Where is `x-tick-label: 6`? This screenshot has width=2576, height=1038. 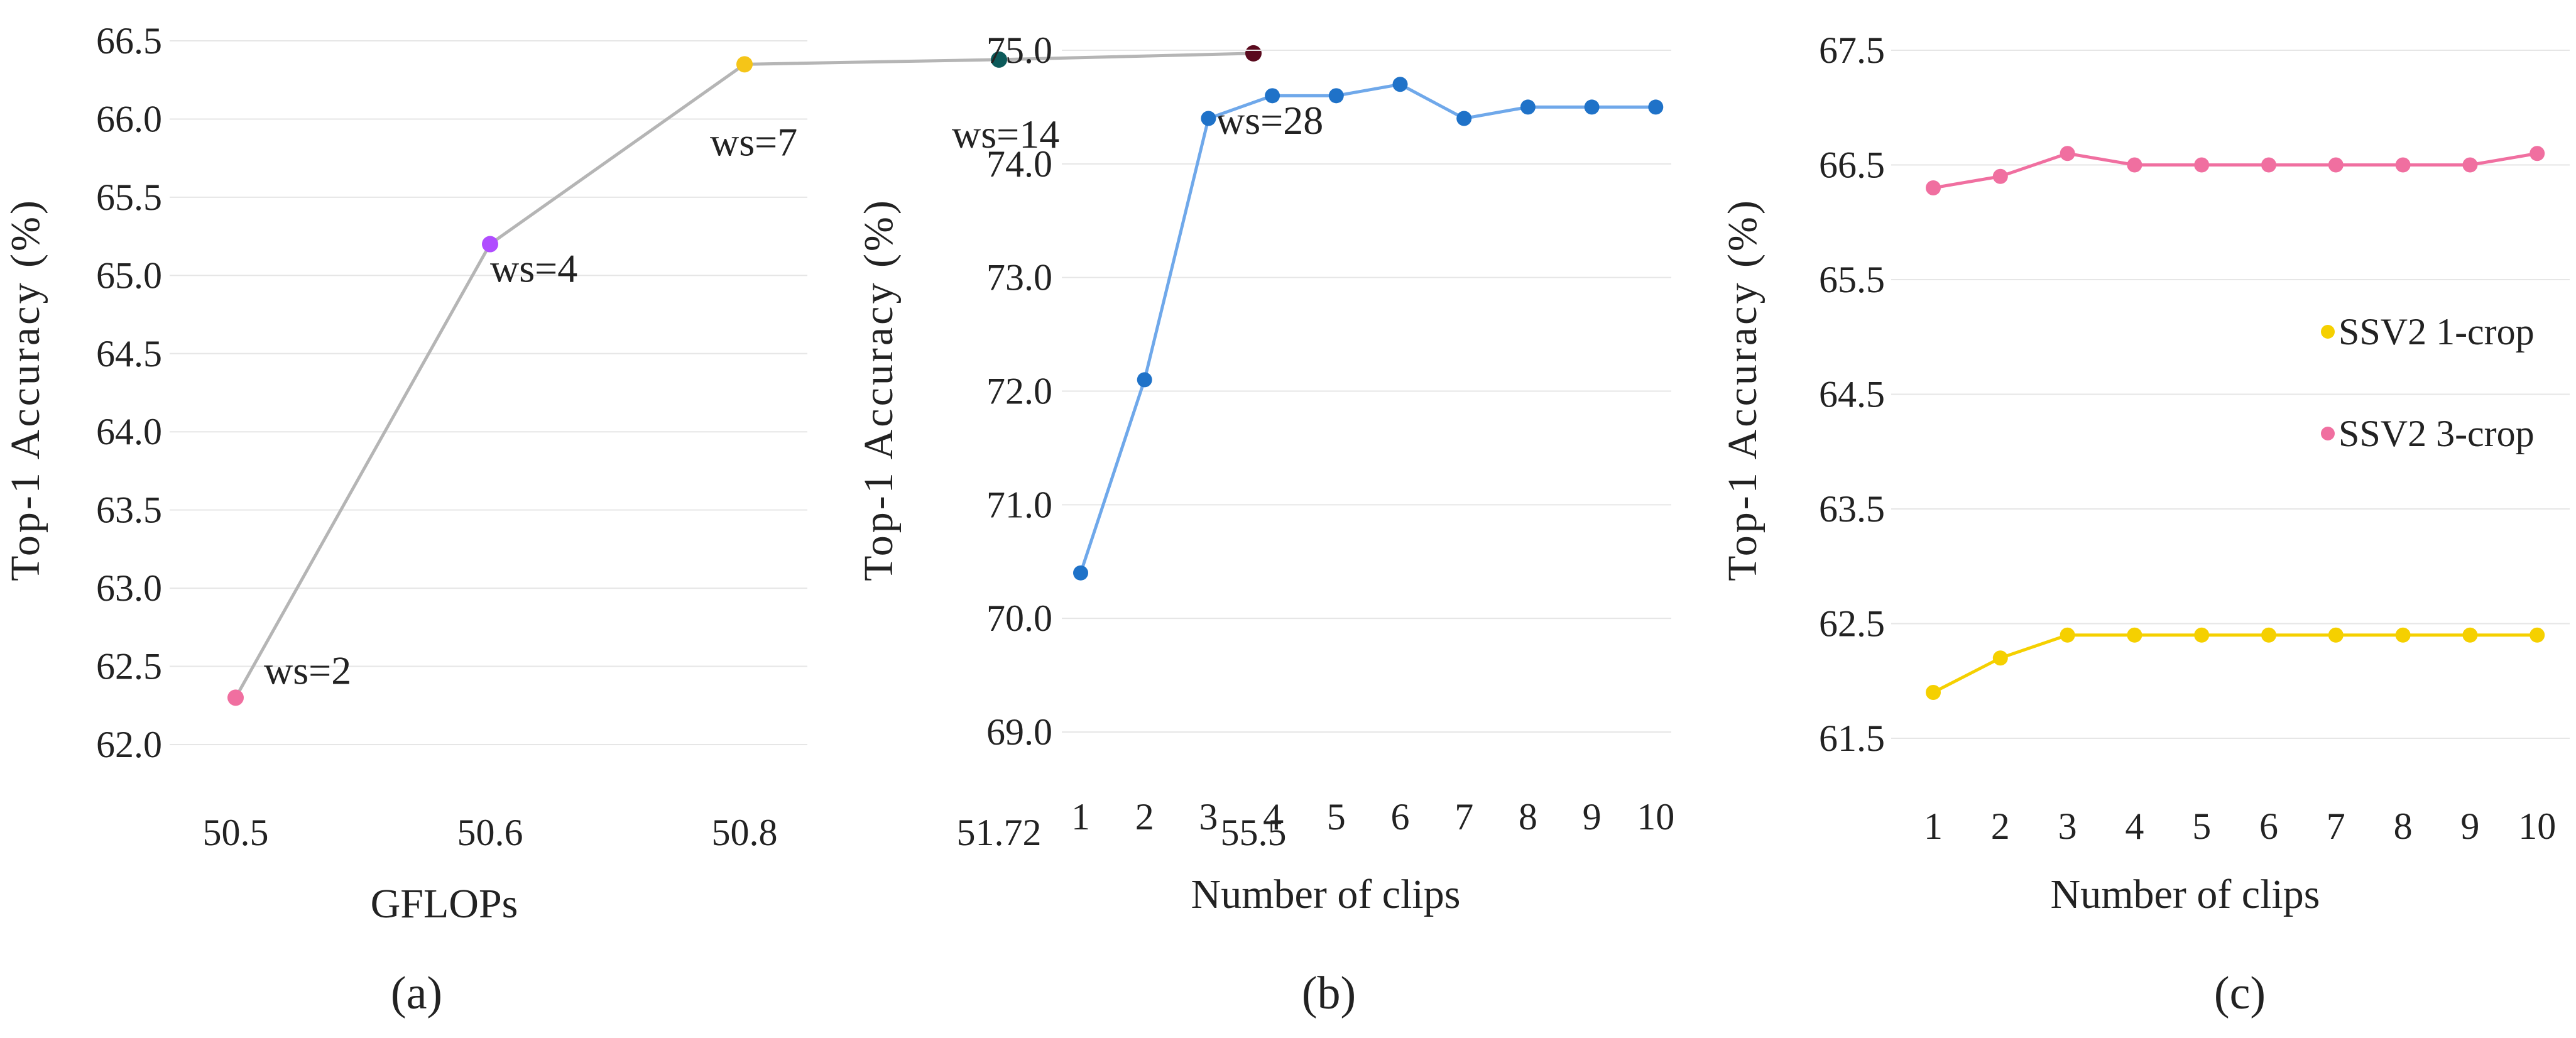 x-tick-label: 6 is located at coordinates (2269, 826).